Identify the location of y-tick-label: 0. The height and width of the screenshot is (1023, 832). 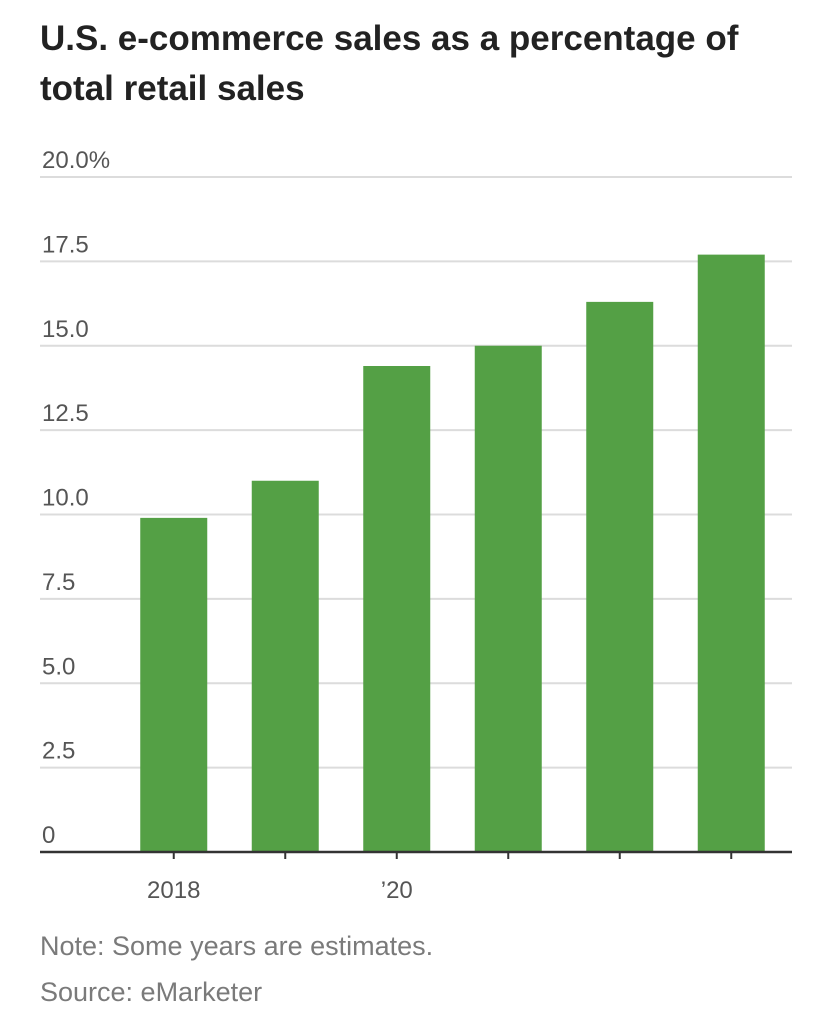
(48, 835).